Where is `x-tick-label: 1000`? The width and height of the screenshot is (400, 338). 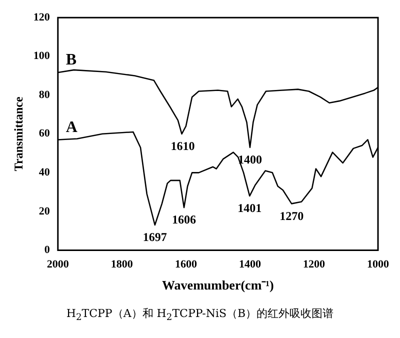 x-tick-label: 1000 is located at coordinates (378, 264).